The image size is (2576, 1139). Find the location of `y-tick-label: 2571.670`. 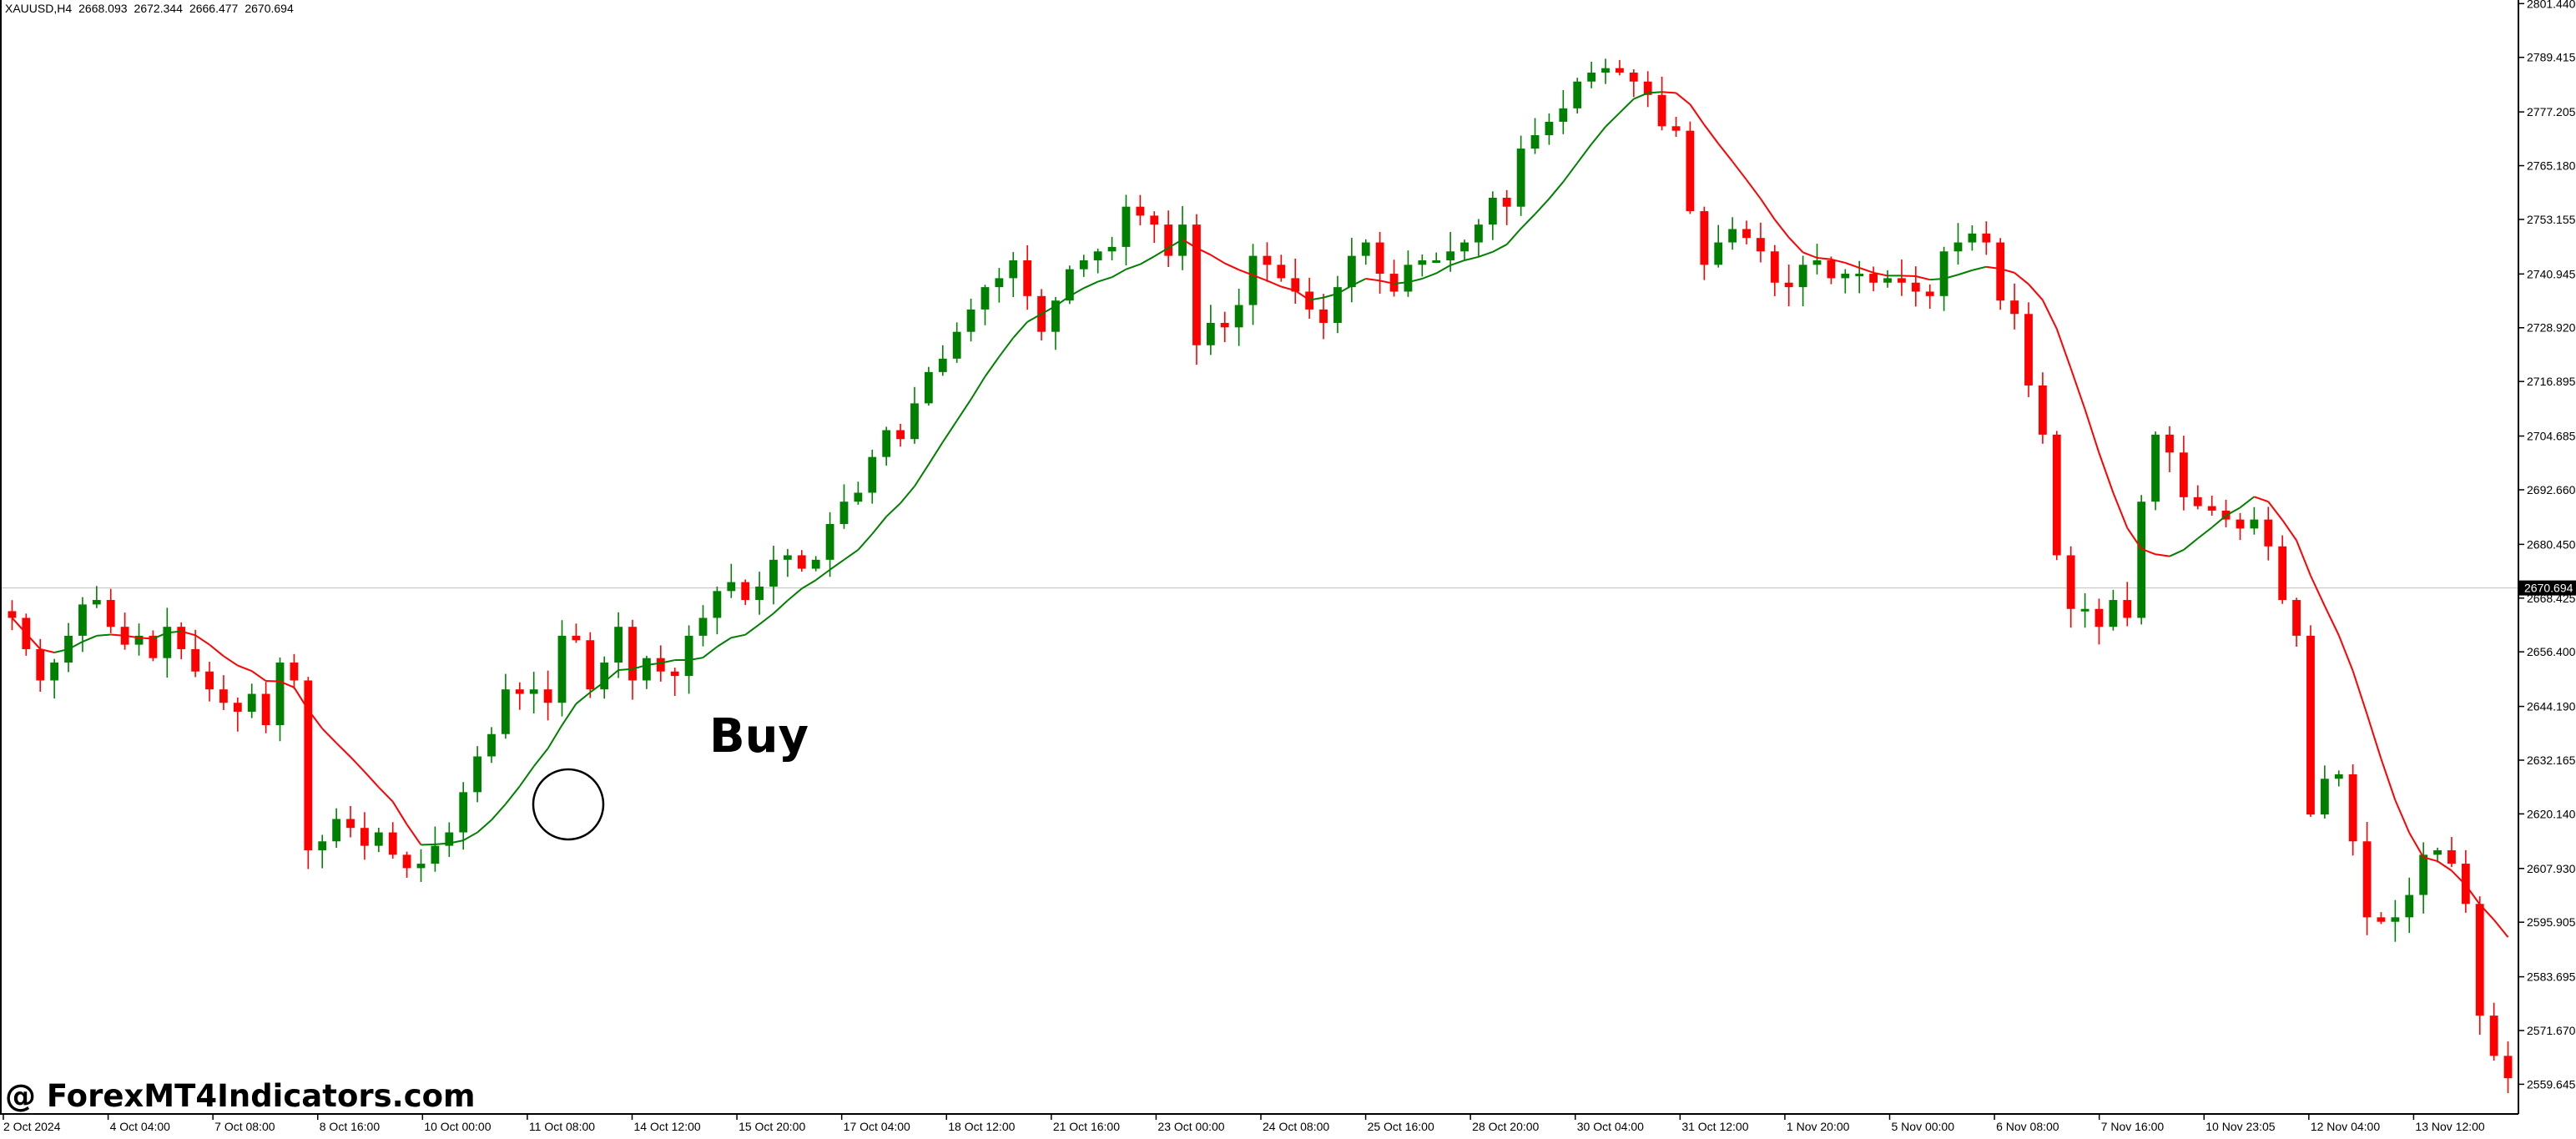

y-tick-label: 2571.670 is located at coordinates (2551, 1030).